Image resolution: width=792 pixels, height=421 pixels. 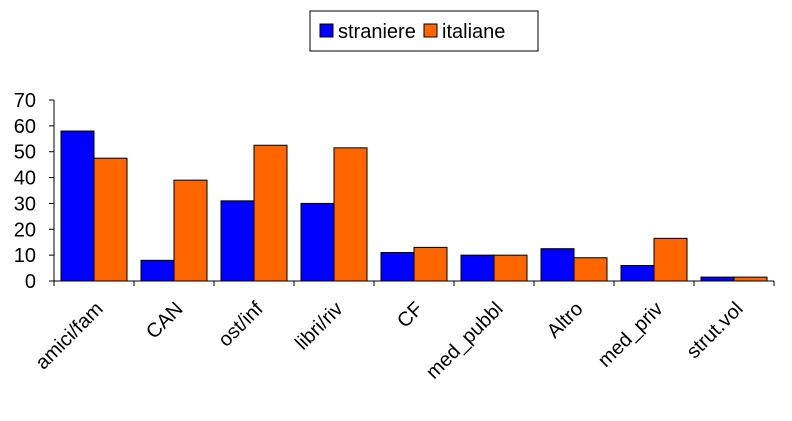 What do you see at coordinates (319, 326) in the screenshot?
I see `x-category-label: libri/riv` at bounding box center [319, 326].